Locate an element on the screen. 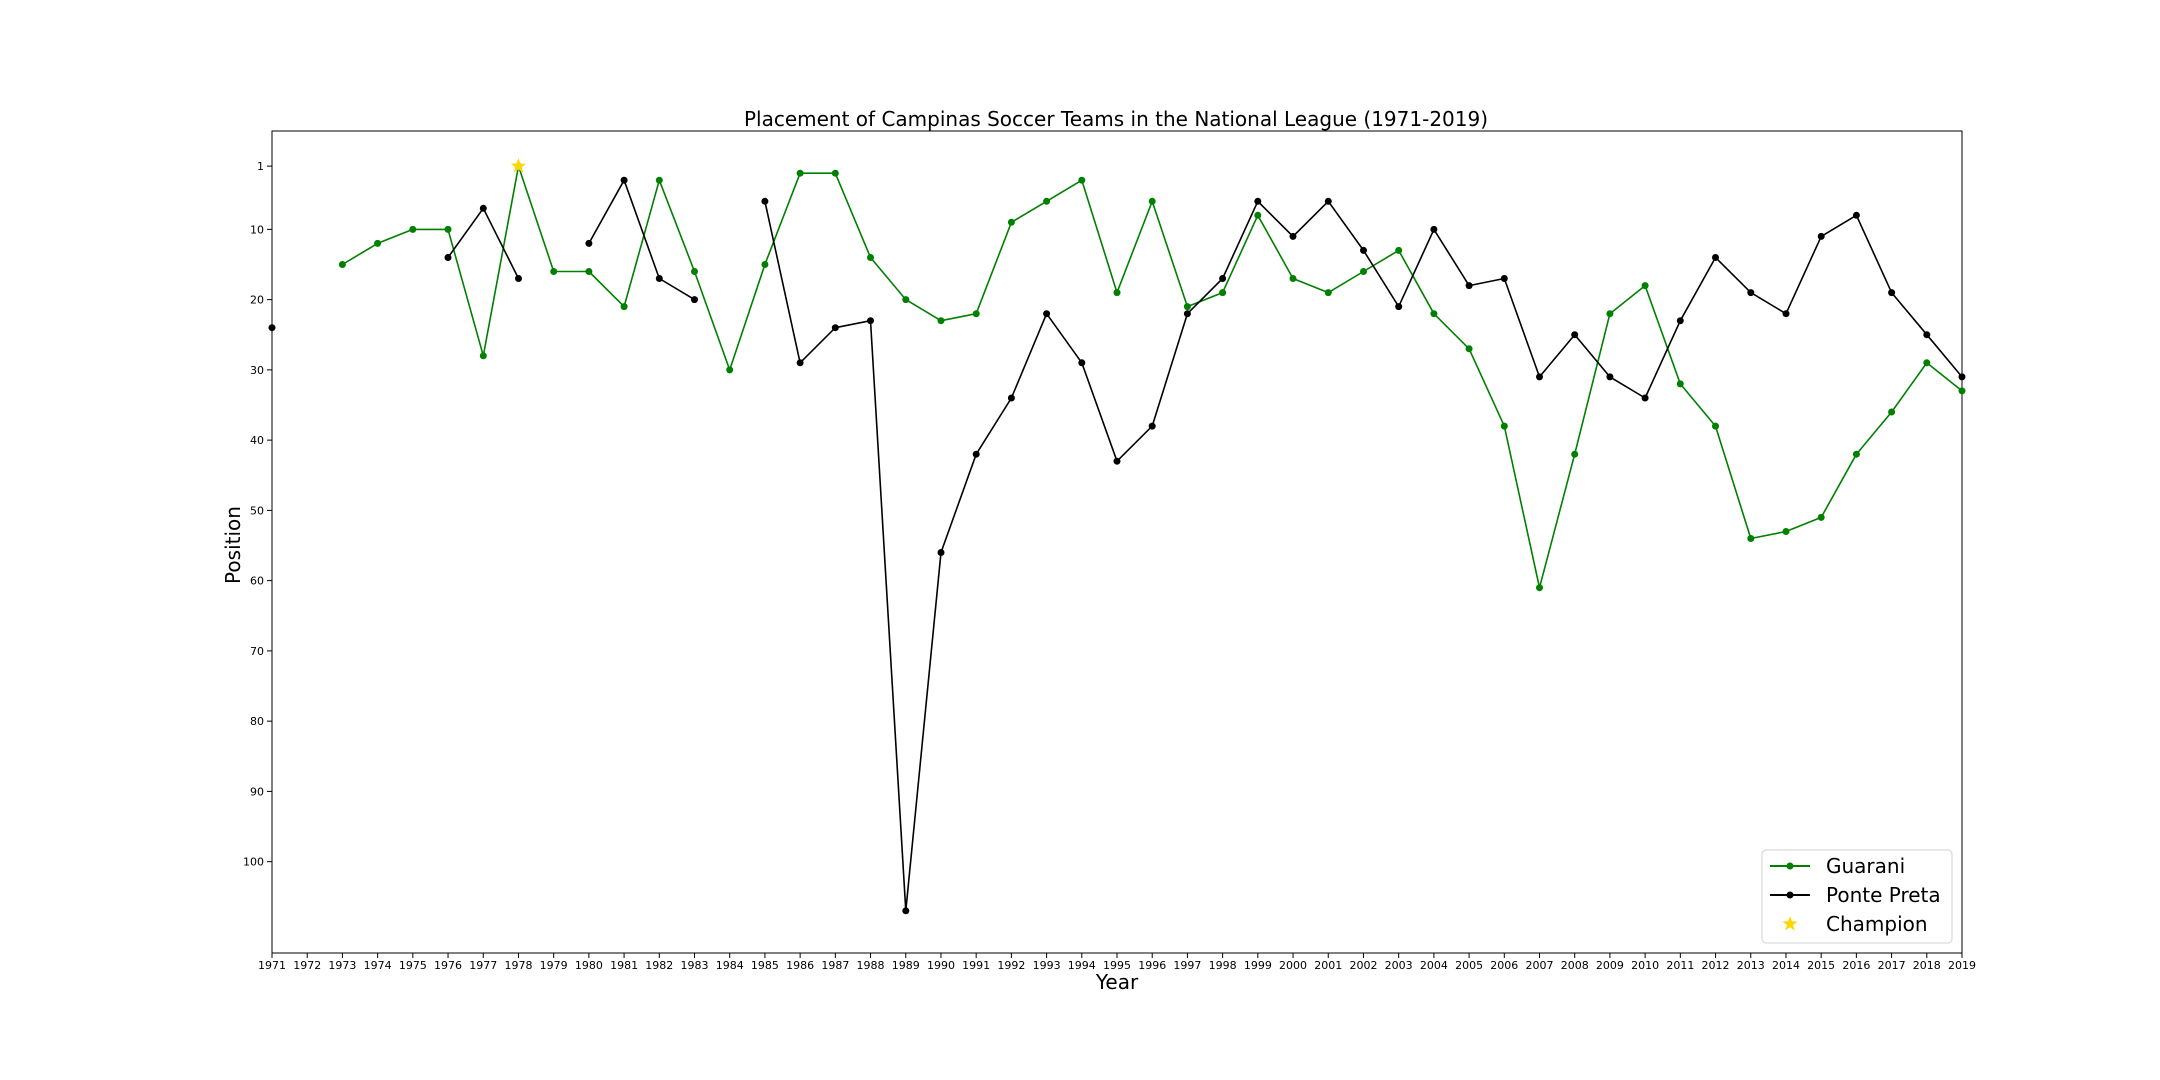 The image size is (2160, 1080). point-guarani-2014 is located at coordinates (1786, 531).